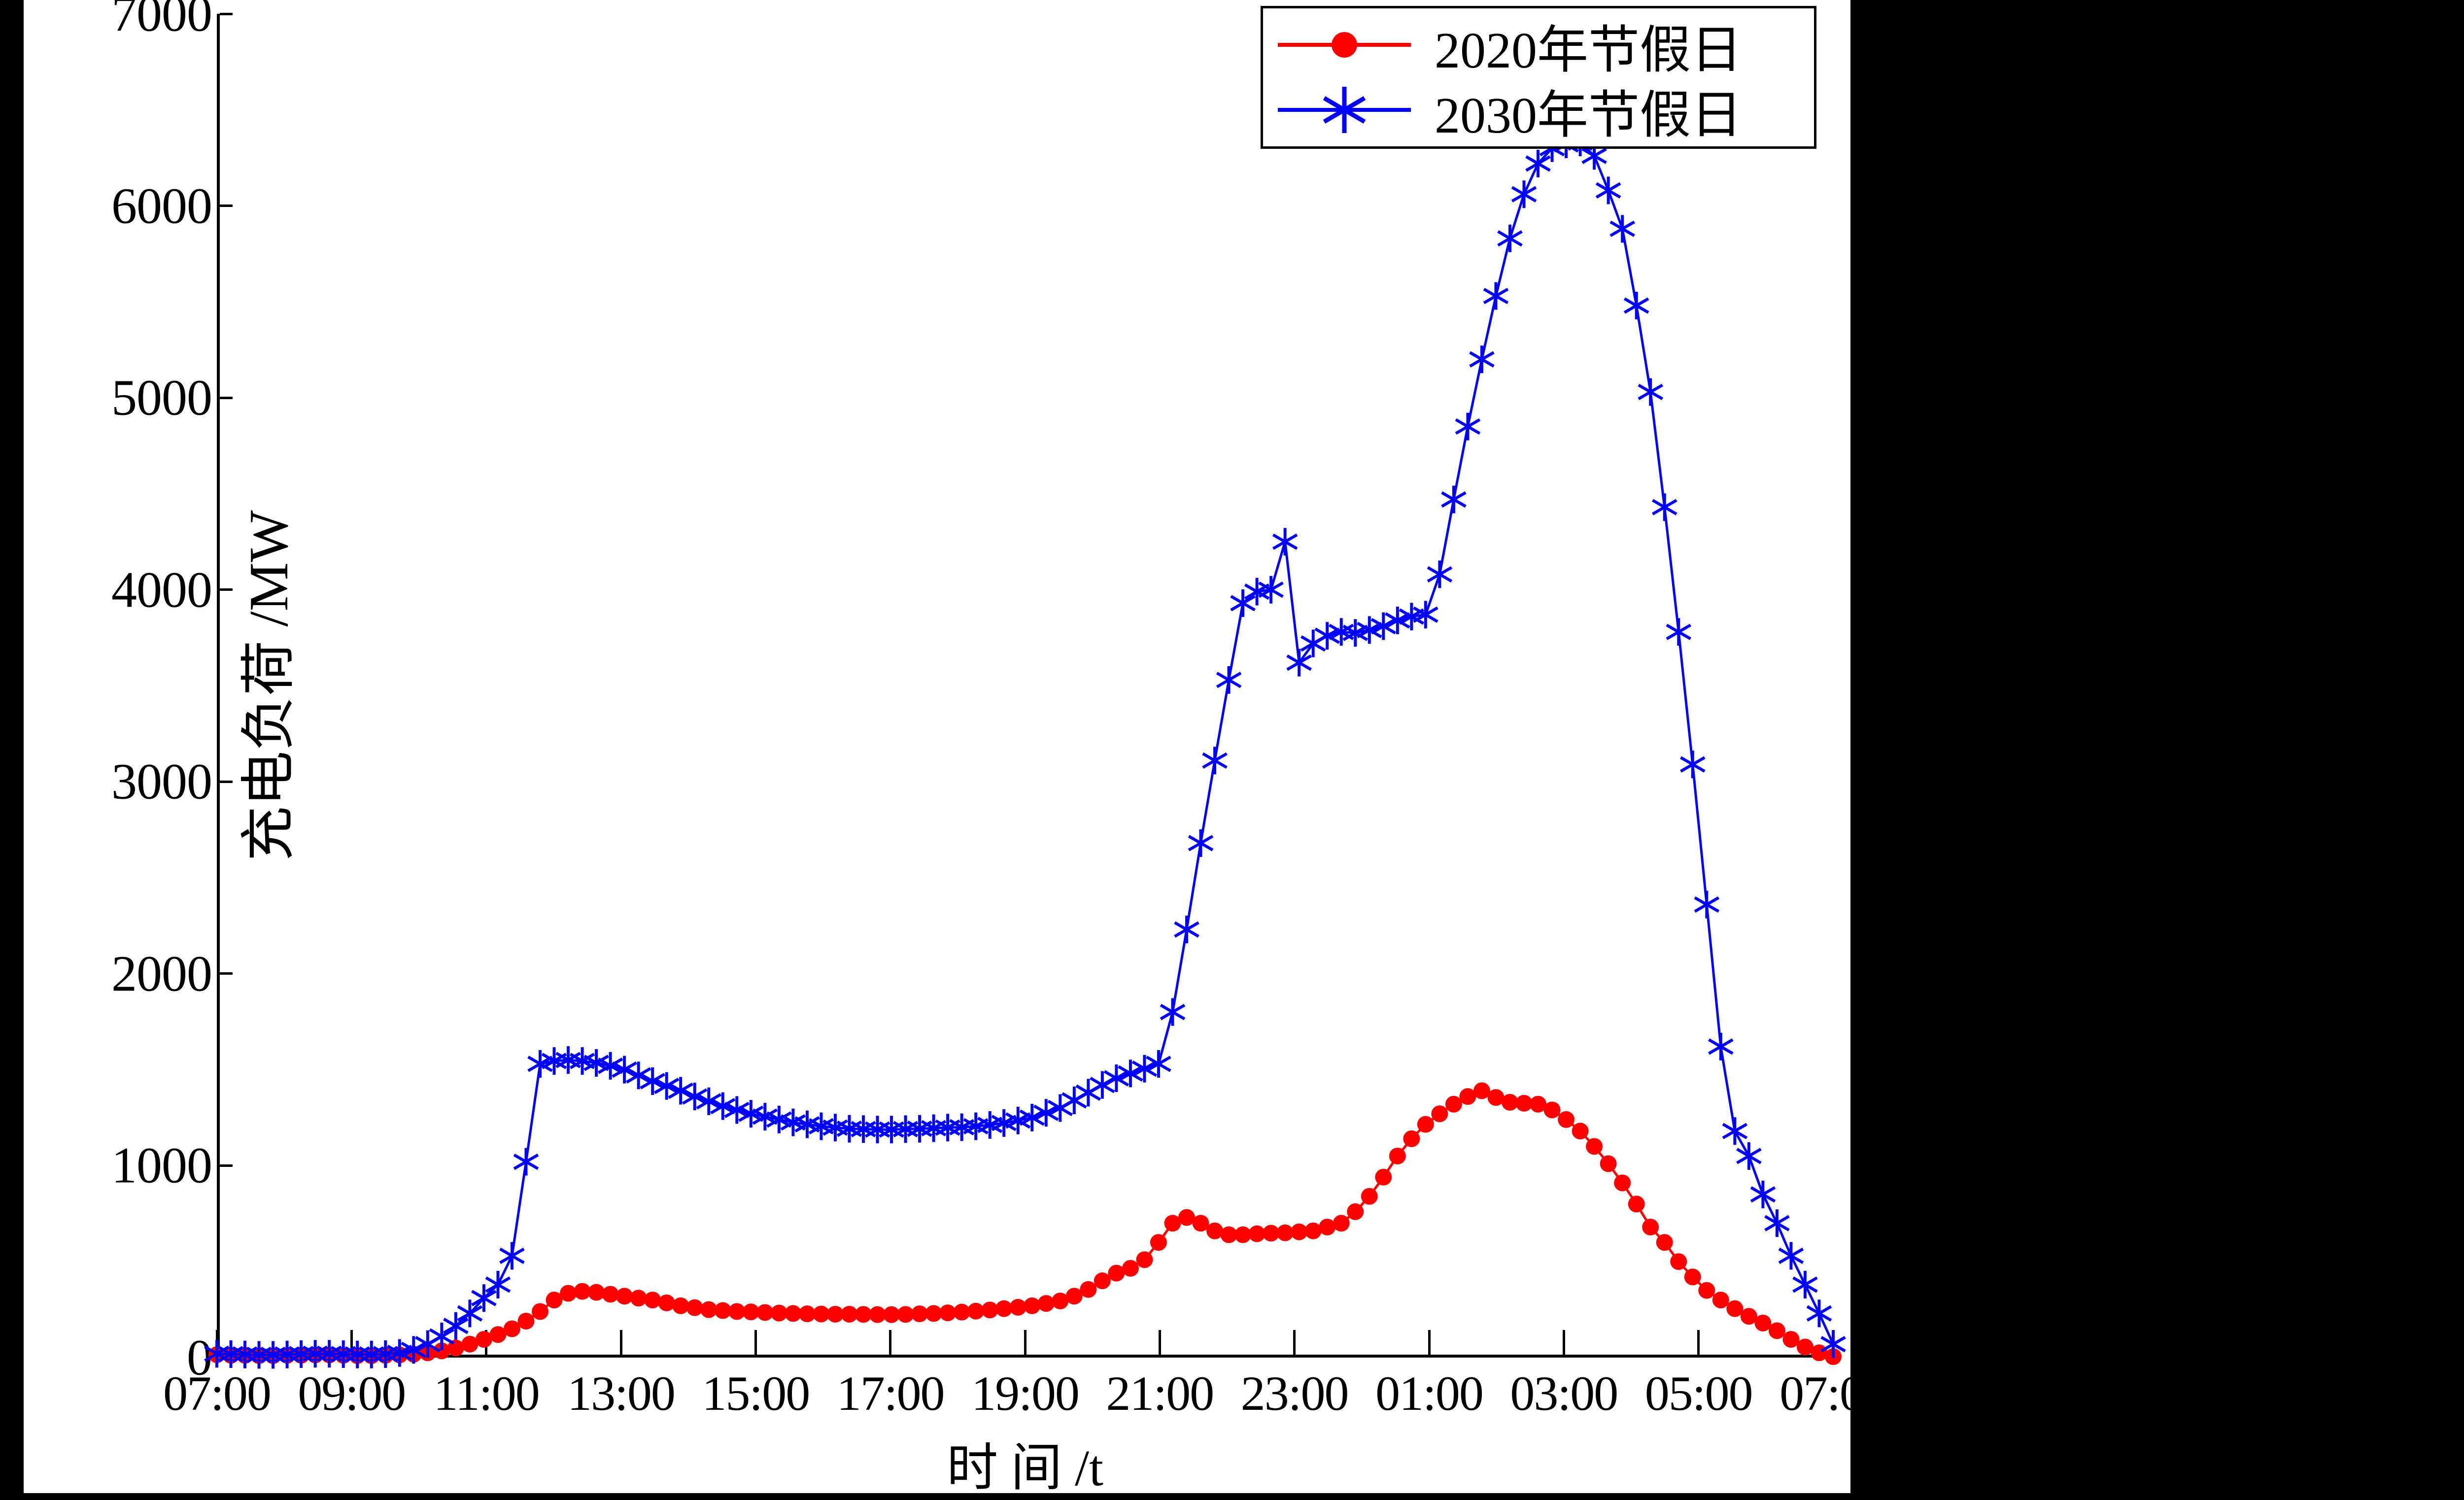 The image size is (2464, 1500). What do you see at coordinates (269, 685) in the screenshot?
I see `y-axis-title: 充电负荷 /MW` at bounding box center [269, 685].